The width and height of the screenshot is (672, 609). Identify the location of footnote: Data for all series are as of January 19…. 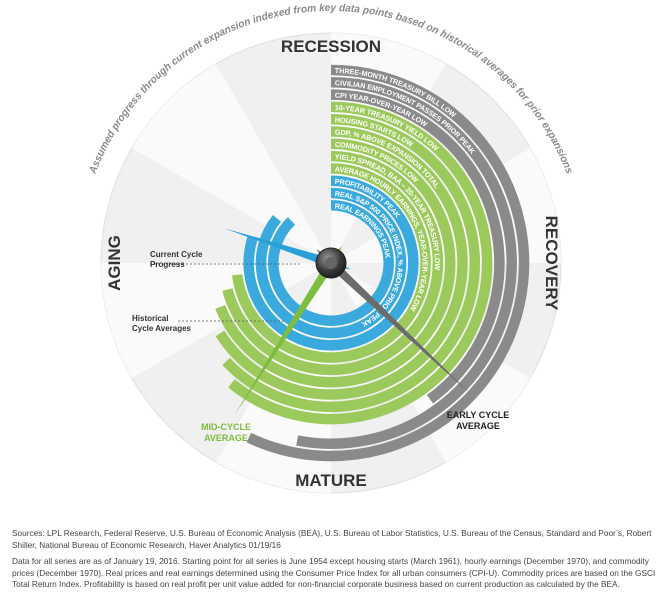
(334, 572).